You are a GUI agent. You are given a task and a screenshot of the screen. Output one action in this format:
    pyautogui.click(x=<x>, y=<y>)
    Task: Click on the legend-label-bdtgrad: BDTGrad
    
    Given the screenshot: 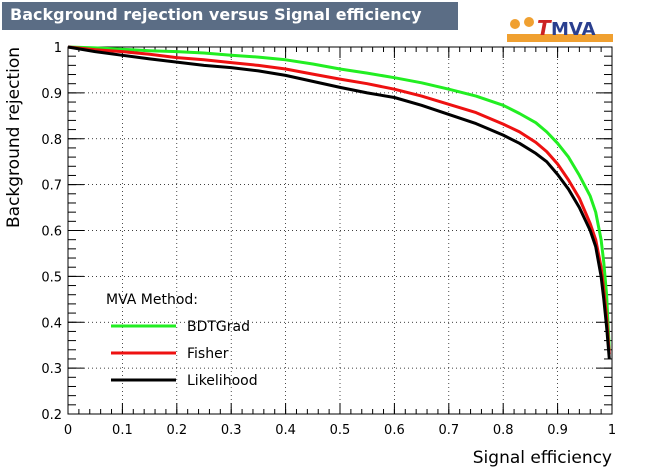 What is the action you would take?
    pyautogui.click(x=218, y=327)
    